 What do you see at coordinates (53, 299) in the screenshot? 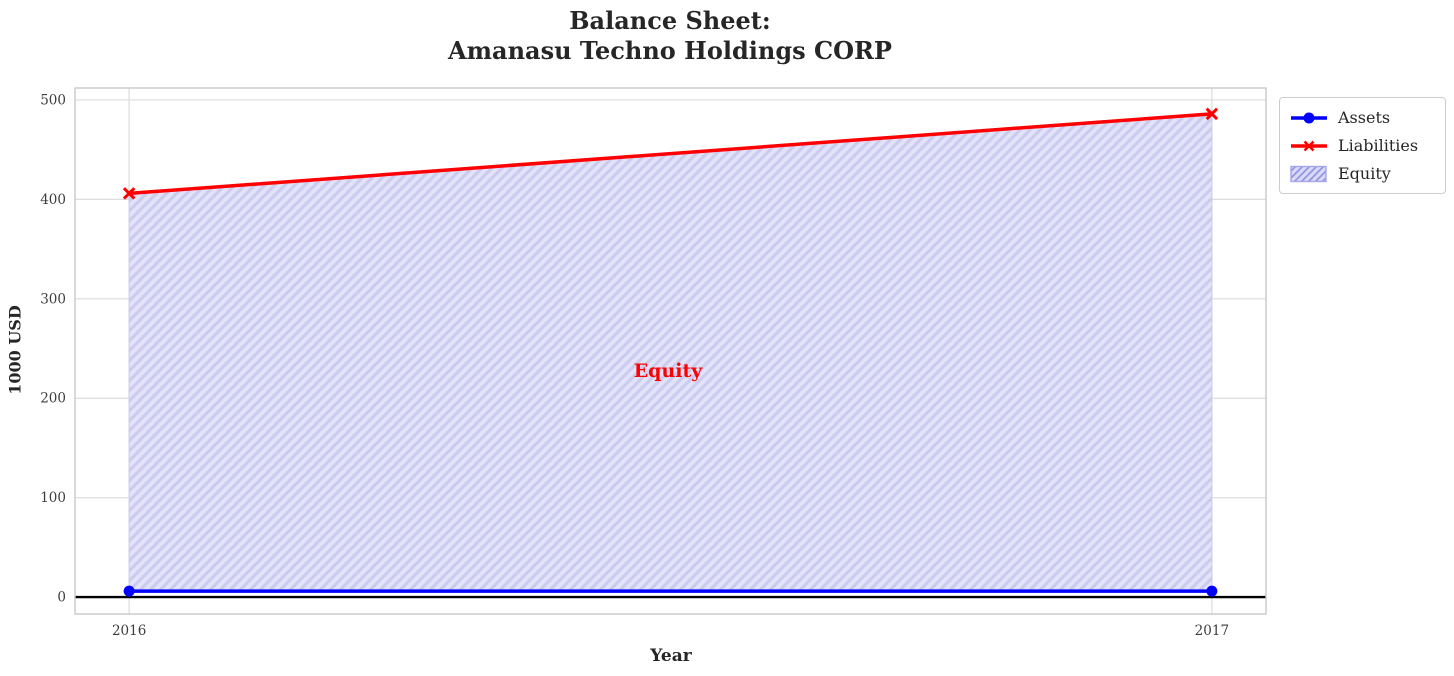
I see `y-tick-label: 300` at bounding box center [53, 299].